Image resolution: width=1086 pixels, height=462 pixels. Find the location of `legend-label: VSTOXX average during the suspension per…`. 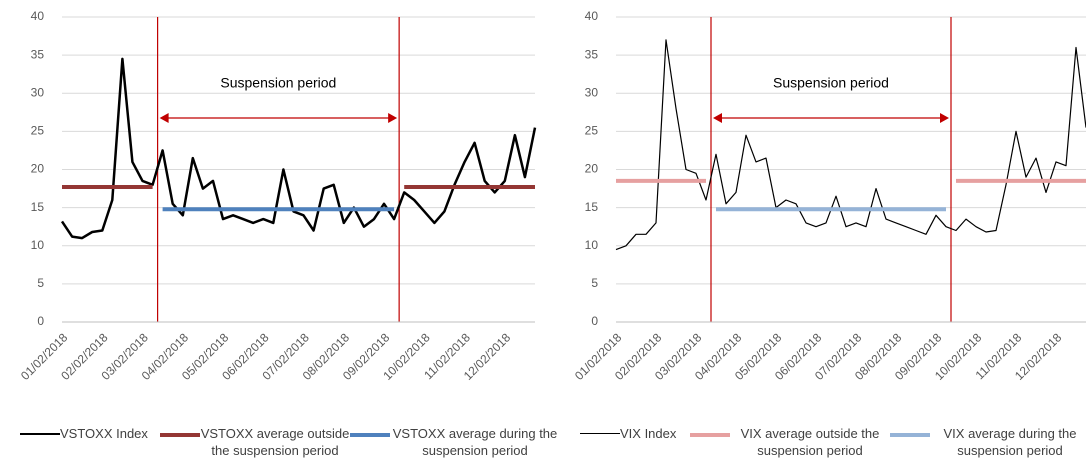

legend-label: VSTOXX average during the suspension per… is located at coordinates (475, 442).